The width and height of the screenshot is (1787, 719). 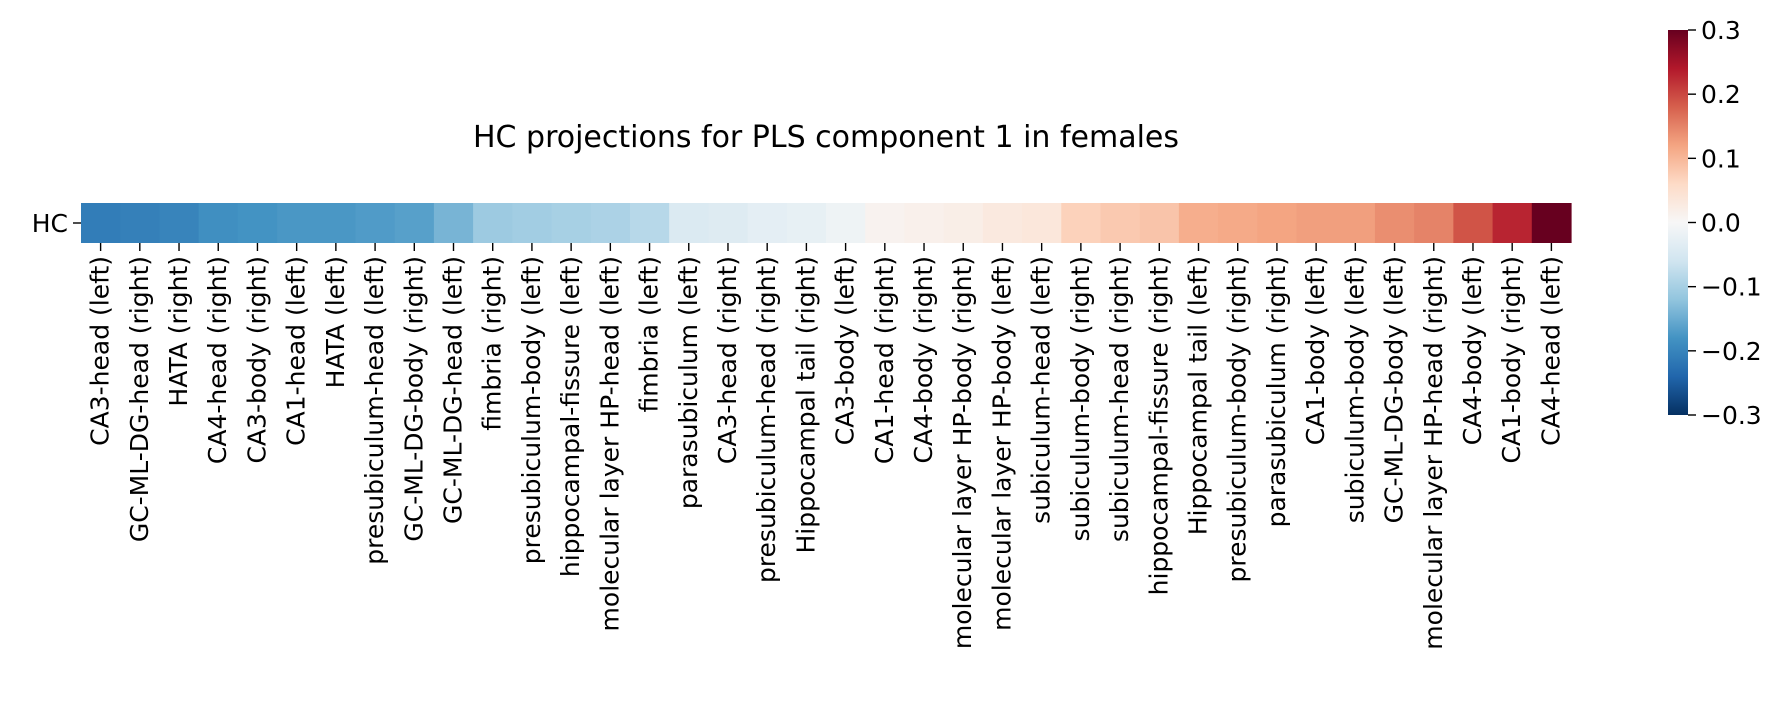 What do you see at coordinates (1001, 443) in the screenshot?
I see `x-tick-label: molecular layer HP-body (left)` at bounding box center [1001, 443].